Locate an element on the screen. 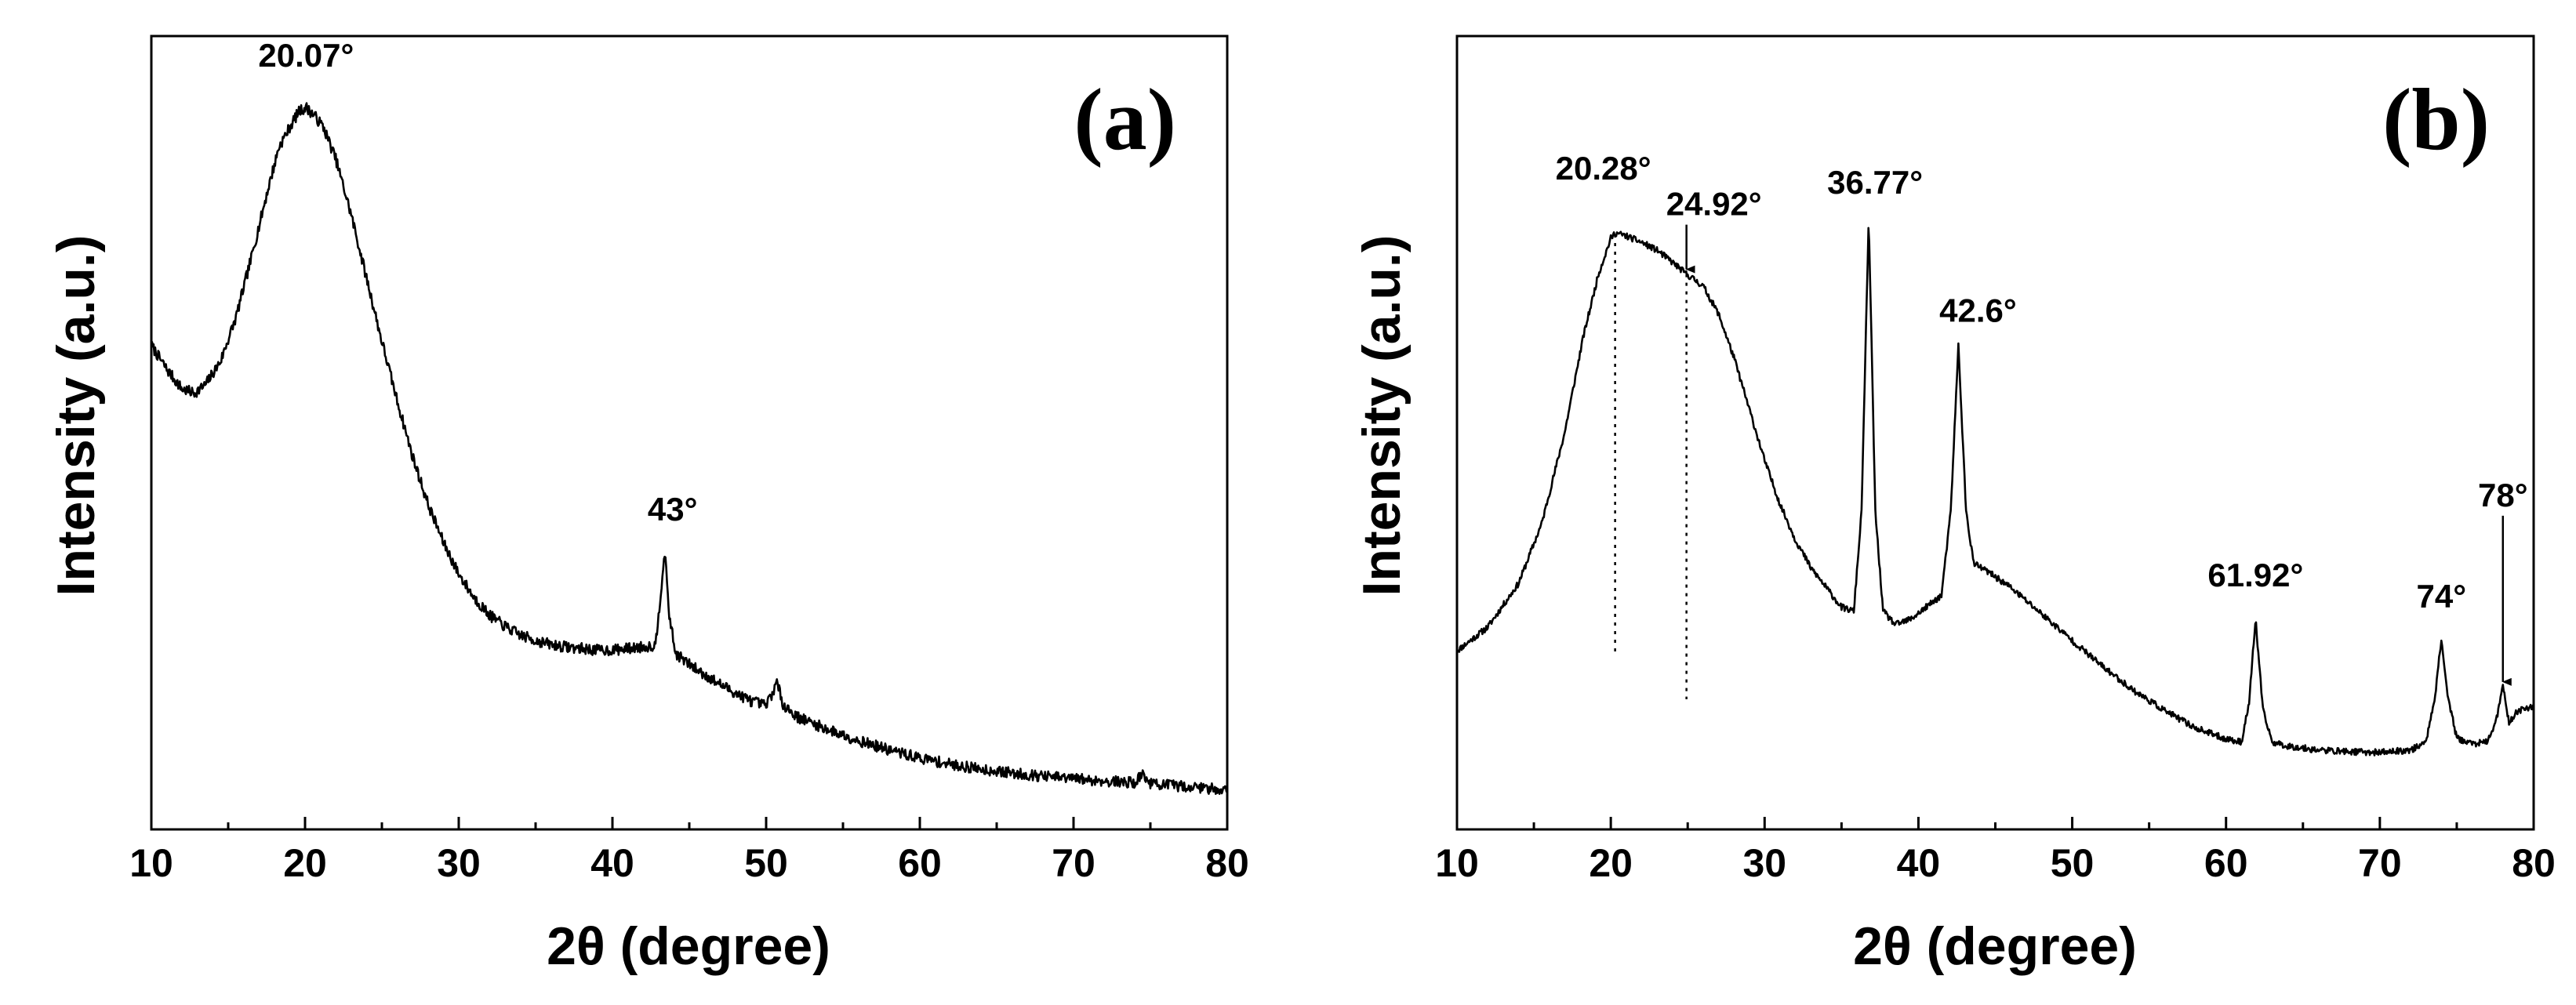 This screenshot has width=2576, height=1005. panel-b-x-tick-label: 10 is located at coordinates (1457, 863).